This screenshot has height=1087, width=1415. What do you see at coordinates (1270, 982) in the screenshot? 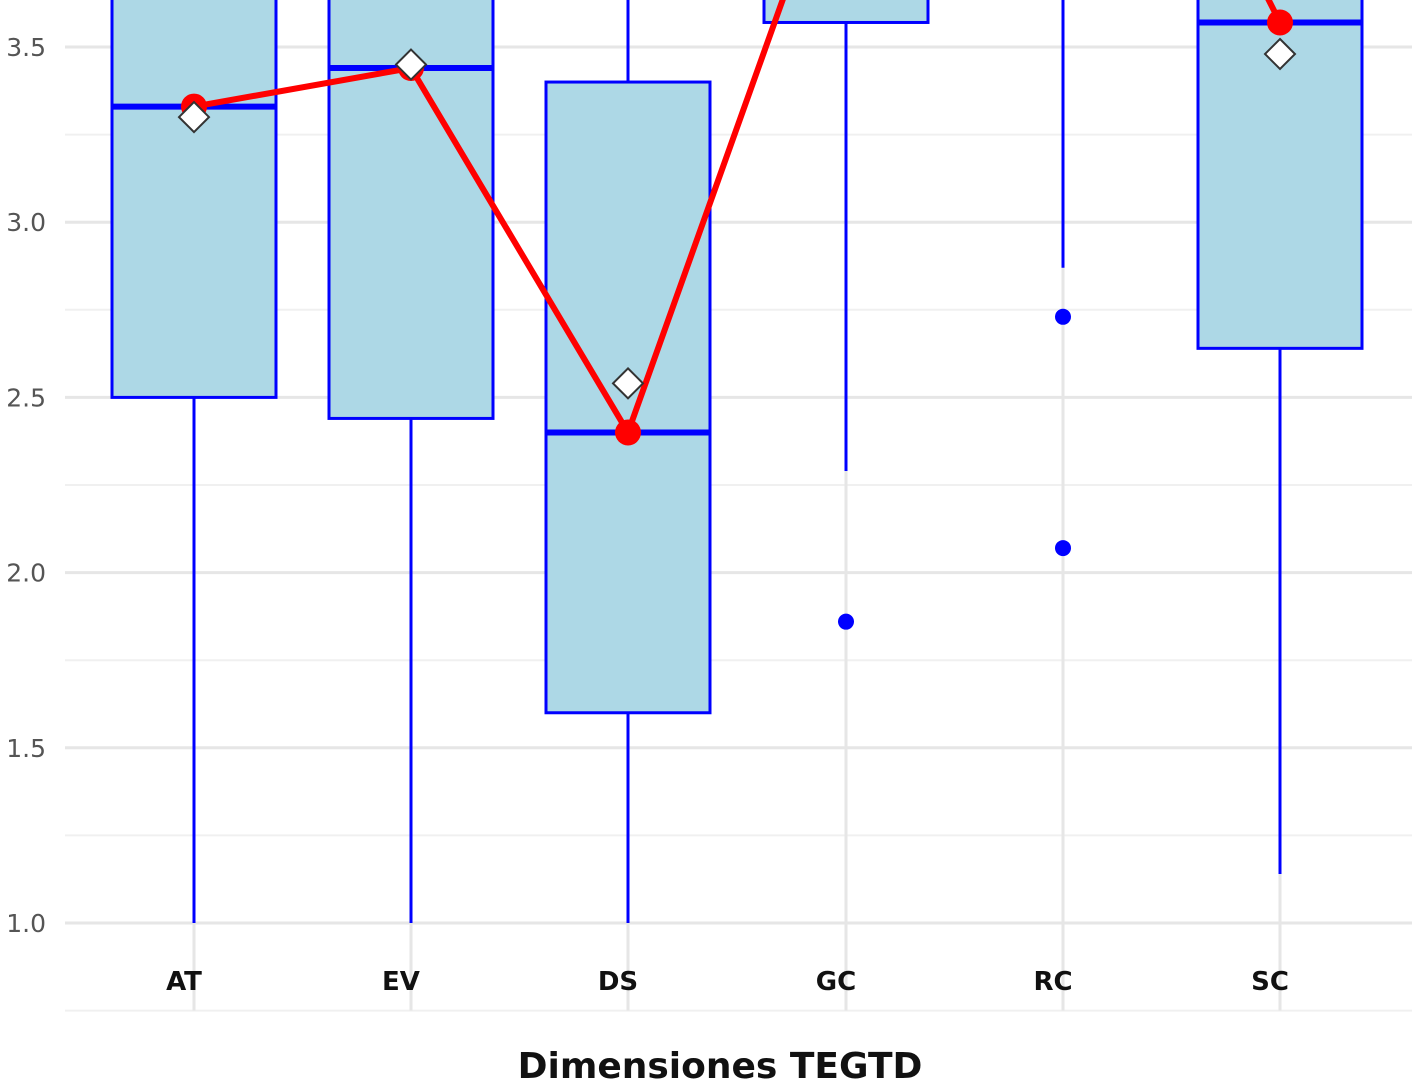
I see `x-tick-label-sc: SC` at bounding box center [1270, 982].